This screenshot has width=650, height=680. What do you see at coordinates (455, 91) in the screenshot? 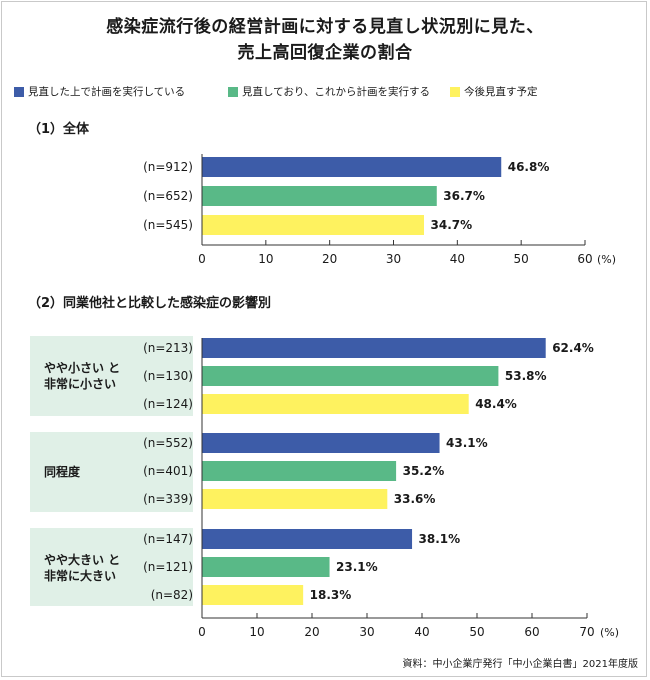
I see `legend-swatch-yellow` at bounding box center [455, 91].